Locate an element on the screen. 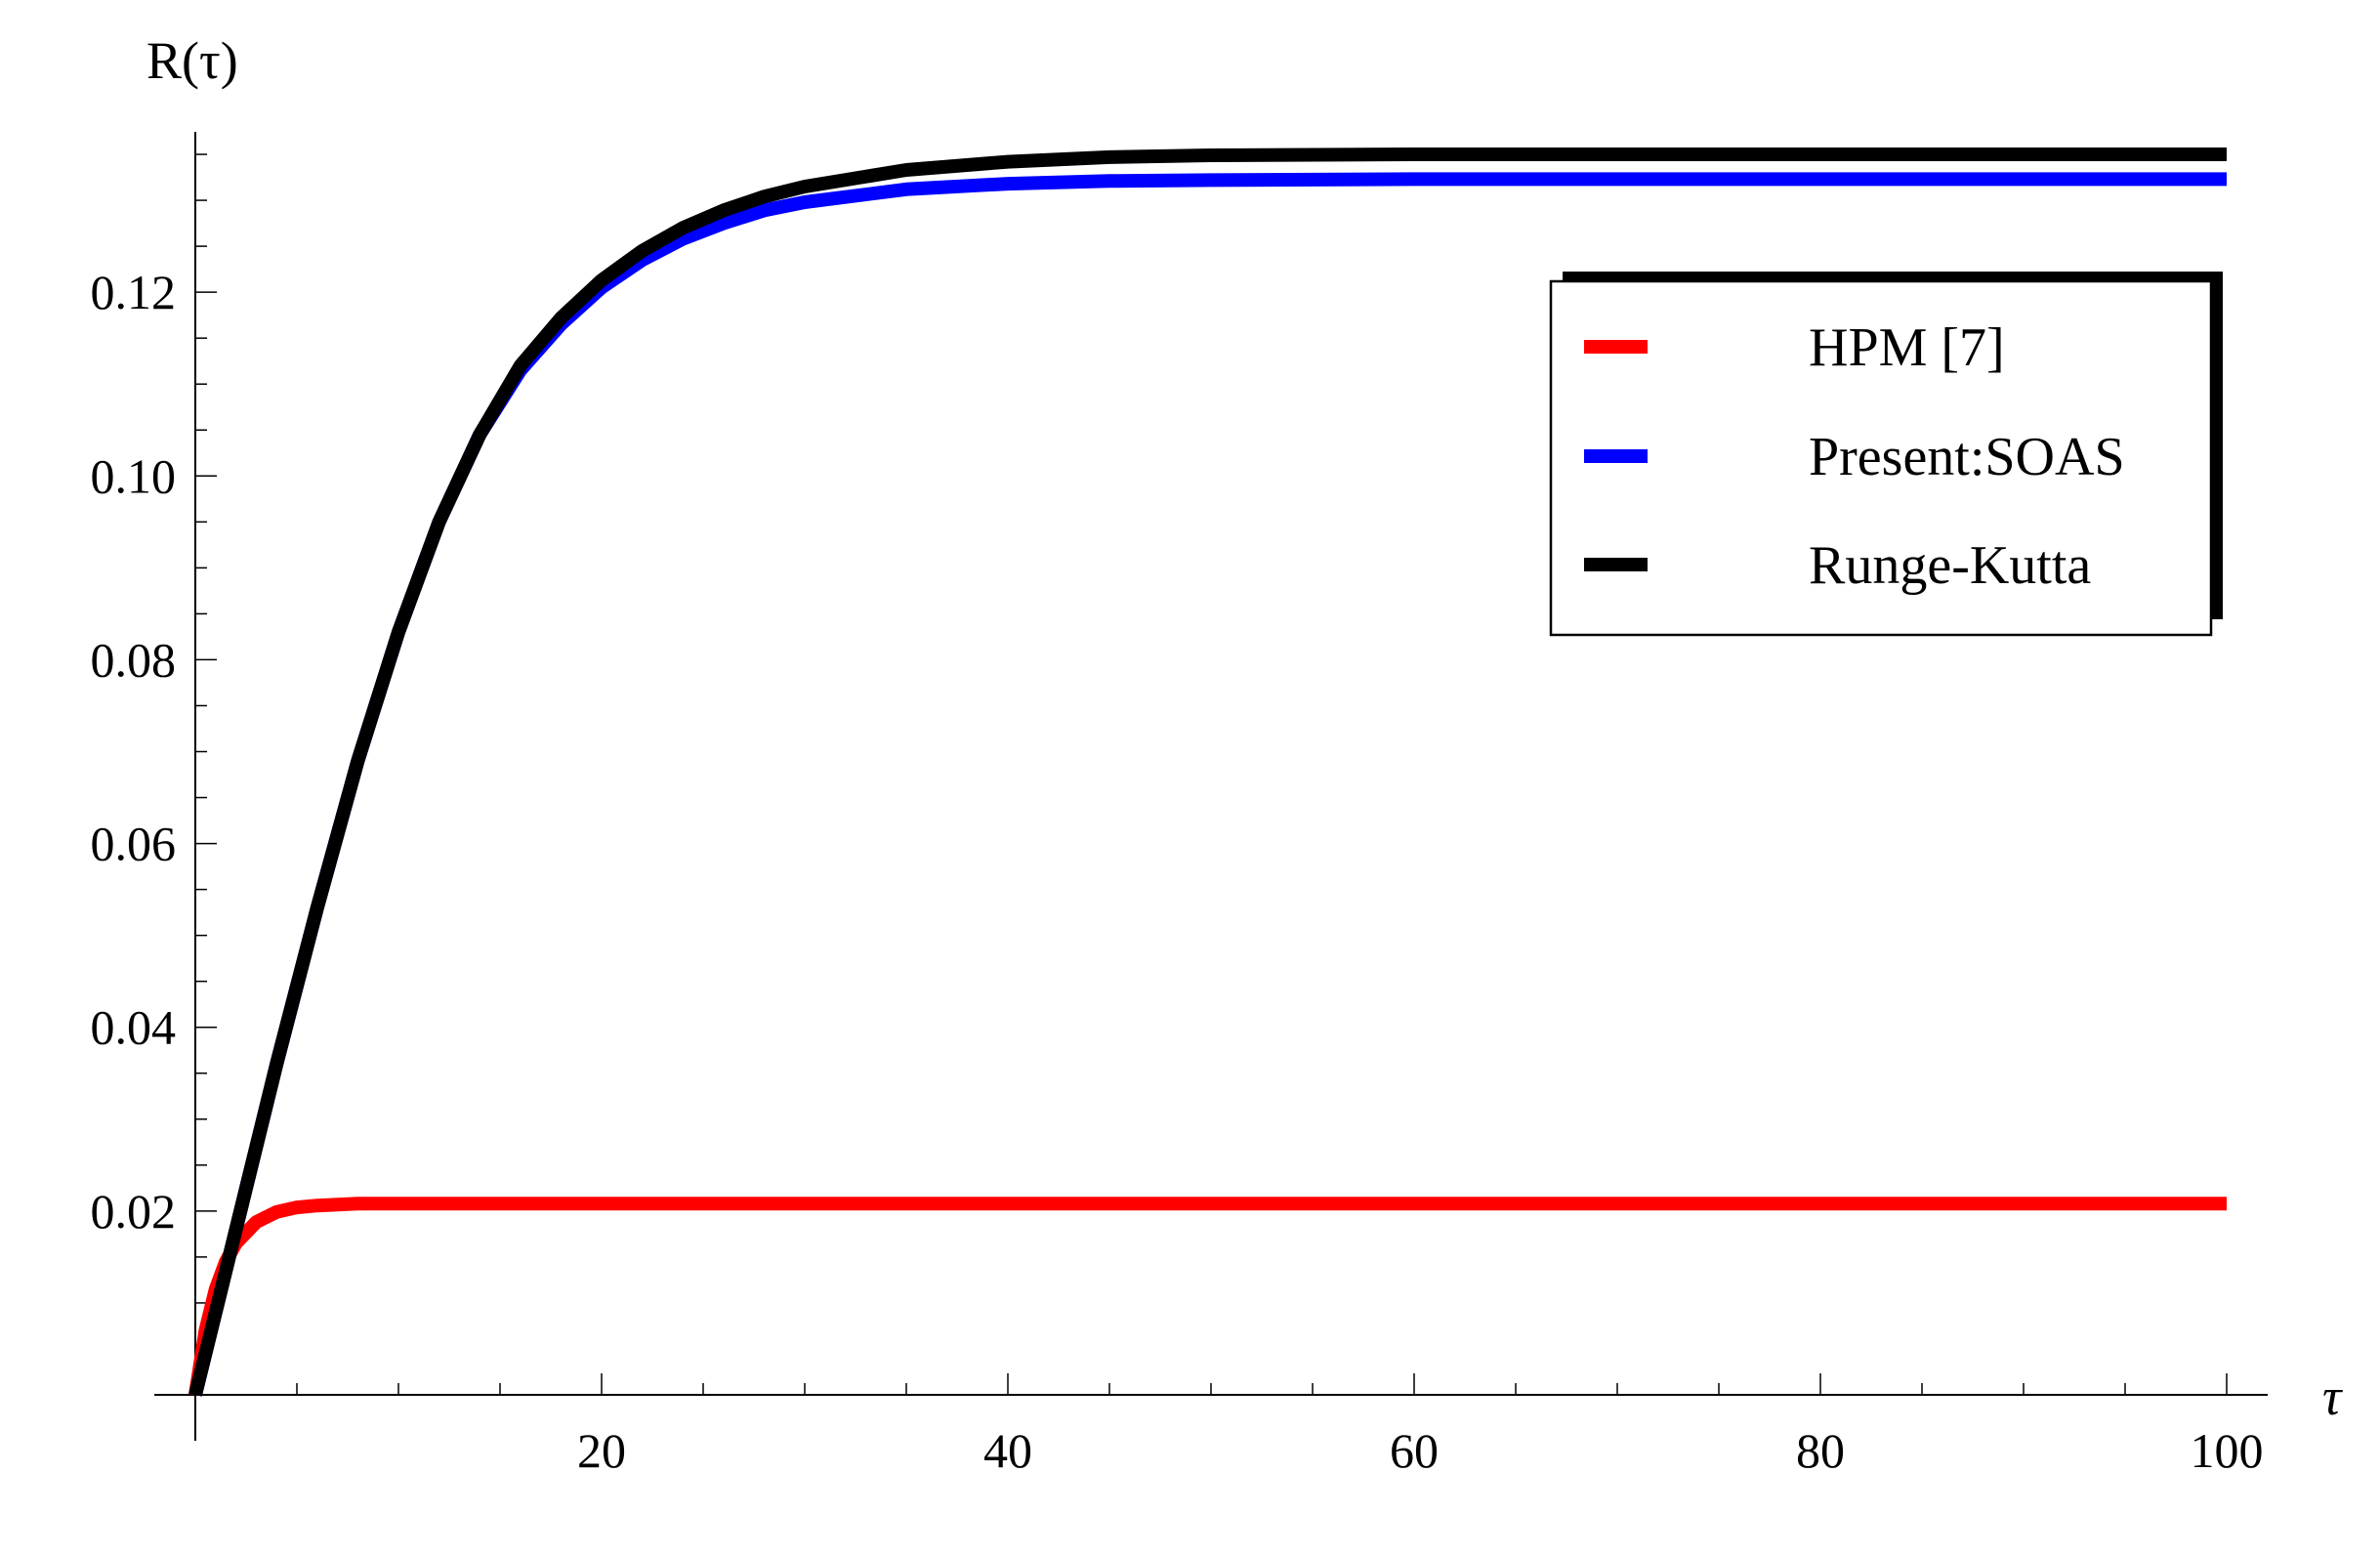  y-tick-label: 0.06 is located at coordinates (134, 844).